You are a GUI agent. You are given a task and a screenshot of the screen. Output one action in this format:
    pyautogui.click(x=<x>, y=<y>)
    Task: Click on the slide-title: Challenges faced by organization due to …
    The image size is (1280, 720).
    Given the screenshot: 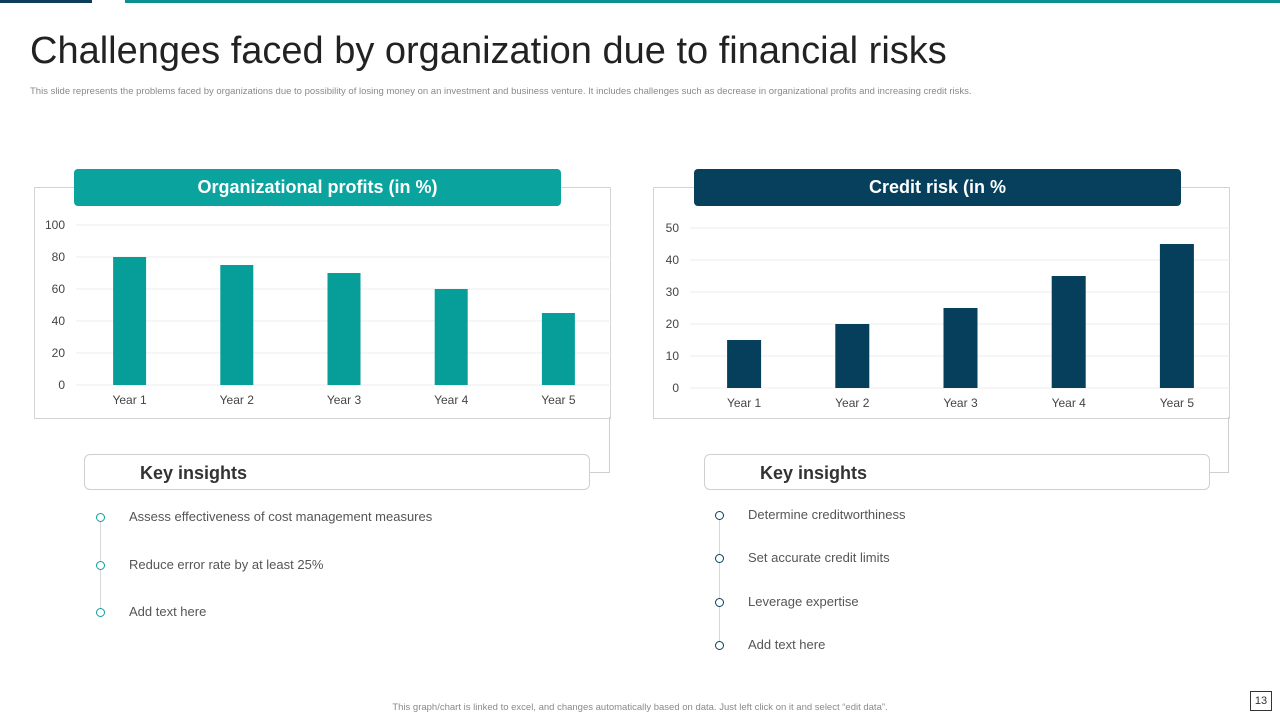 What is the action you would take?
    pyautogui.click(x=488, y=51)
    